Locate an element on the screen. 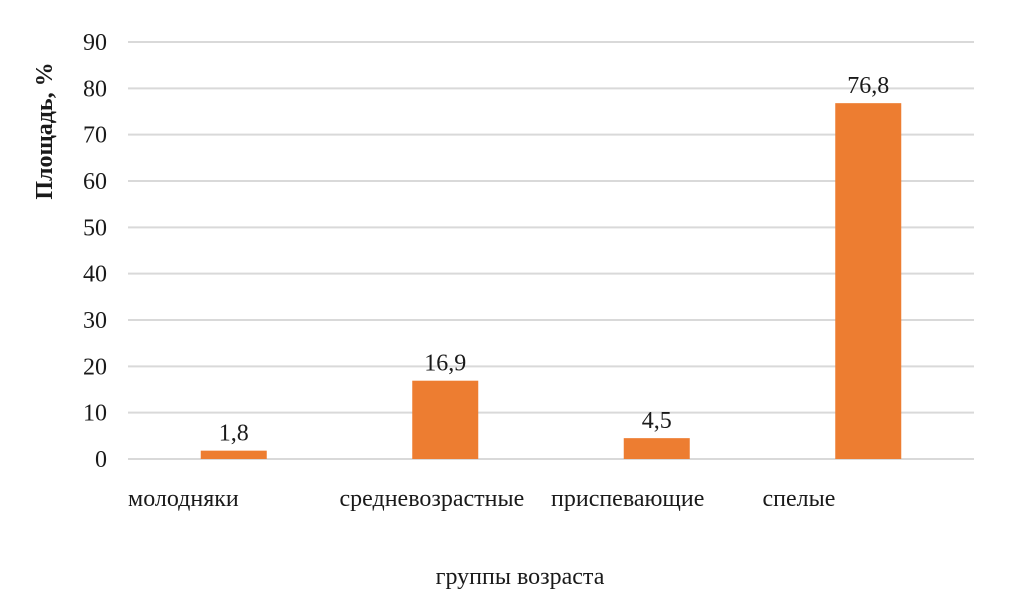 The height and width of the screenshot is (600, 1016). y-tick-label: 70 is located at coordinates (95, 136).